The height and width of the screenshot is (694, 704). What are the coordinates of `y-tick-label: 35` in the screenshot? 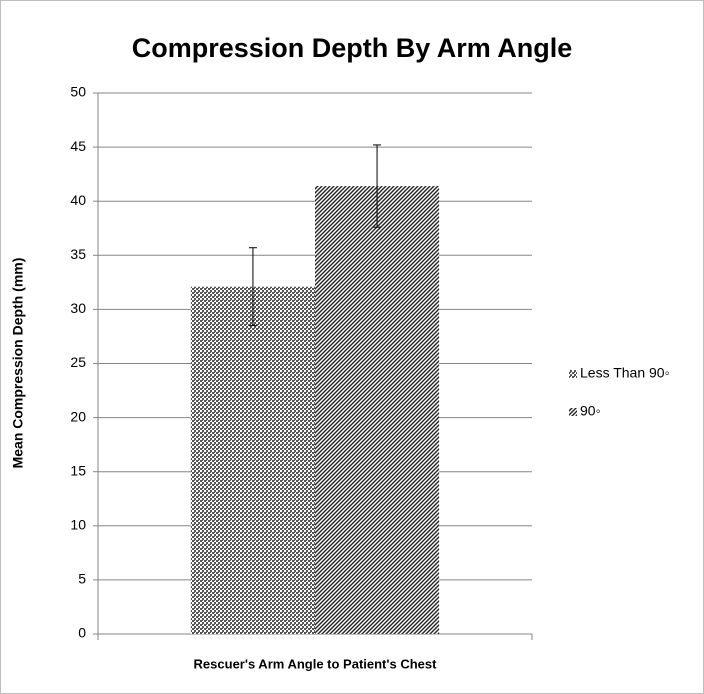 It's located at (78, 254).